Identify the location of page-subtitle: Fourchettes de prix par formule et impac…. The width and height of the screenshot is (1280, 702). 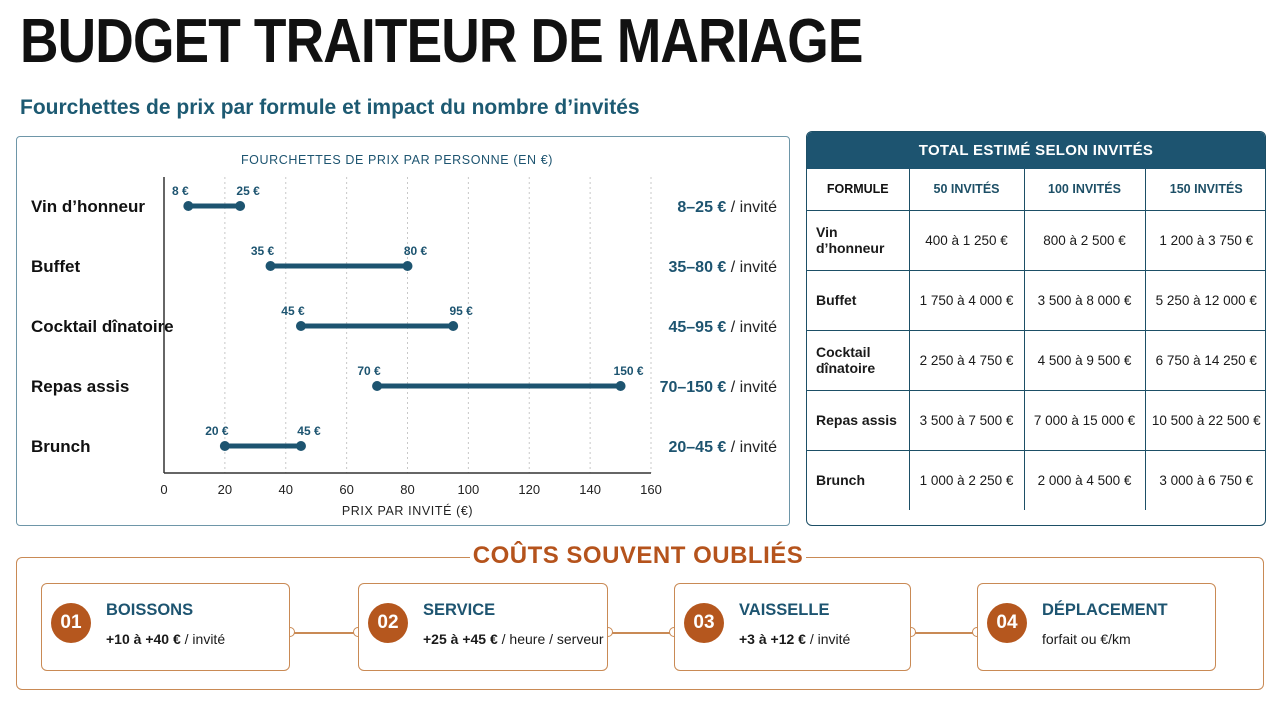
(330, 107).